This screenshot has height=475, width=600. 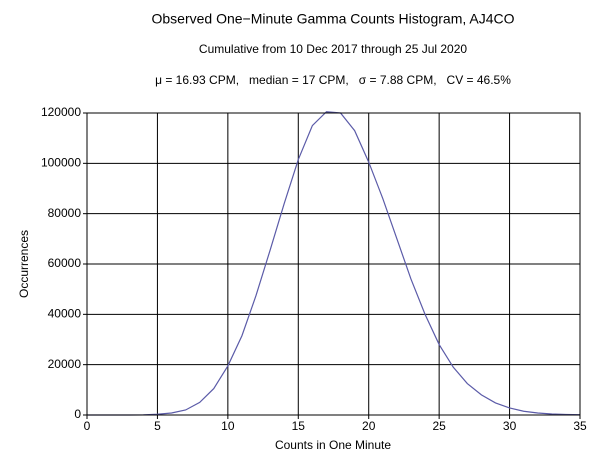 What do you see at coordinates (61, 163) in the screenshot?
I see `y-tick-label: 100000` at bounding box center [61, 163].